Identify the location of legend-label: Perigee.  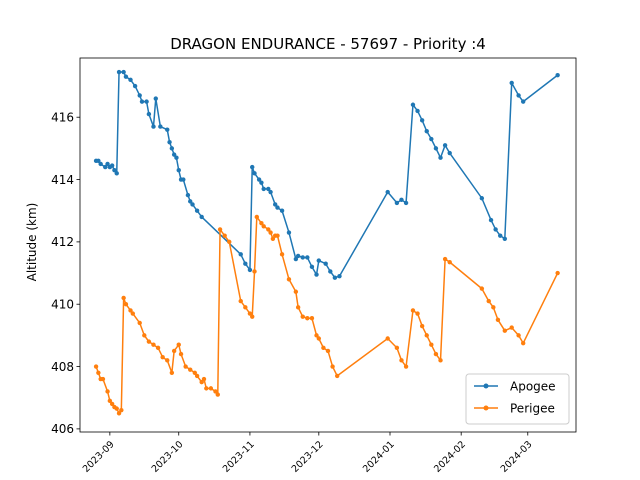
(532, 408).